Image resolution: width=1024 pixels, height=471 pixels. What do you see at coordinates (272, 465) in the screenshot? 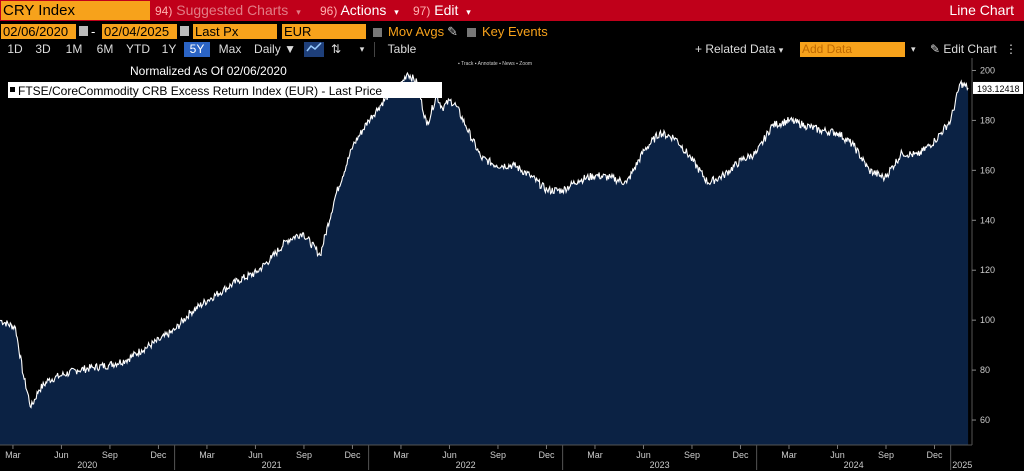
I see `x-year-label: 2021` at bounding box center [272, 465].